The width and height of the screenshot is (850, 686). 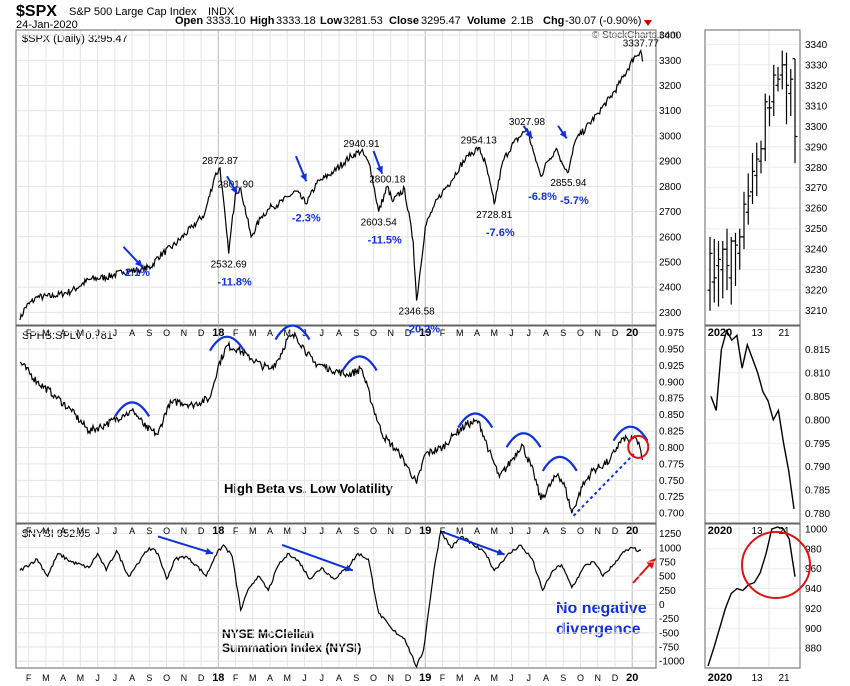 What do you see at coordinates (441, 21) in the screenshot?
I see `close-value: 3295.47` at bounding box center [441, 21].